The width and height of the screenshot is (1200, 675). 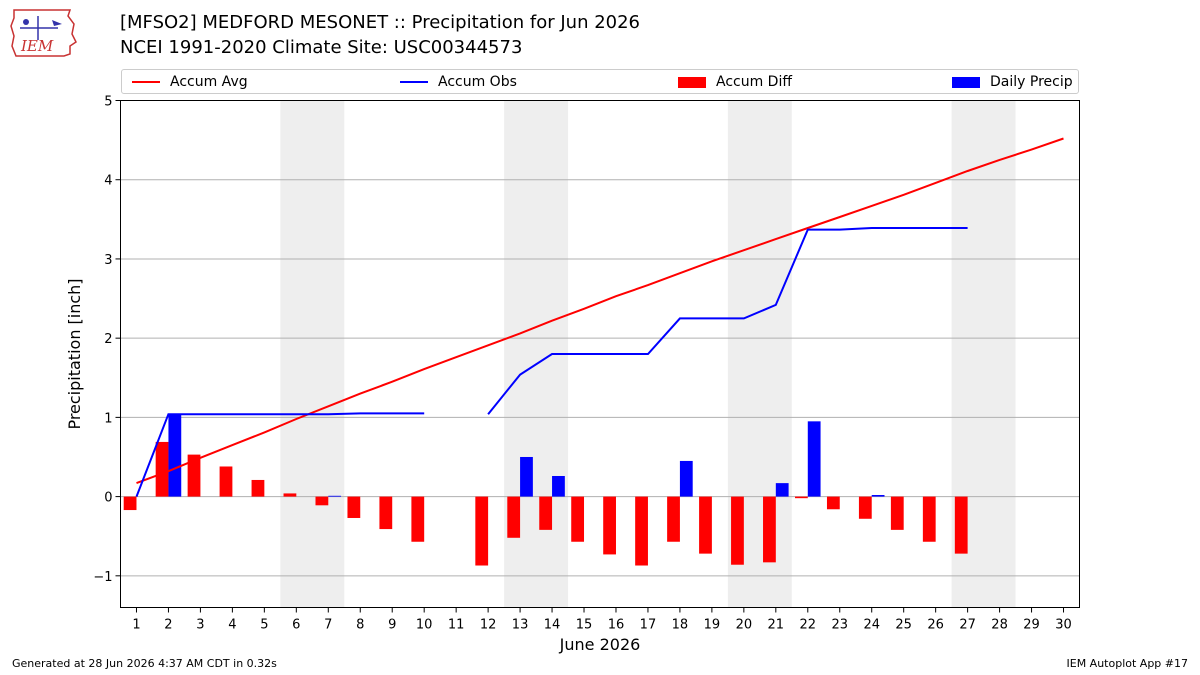 What do you see at coordinates (744, 625) in the screenshot?
I see `x-tick-label: 20` at bounding box center [744, 625].